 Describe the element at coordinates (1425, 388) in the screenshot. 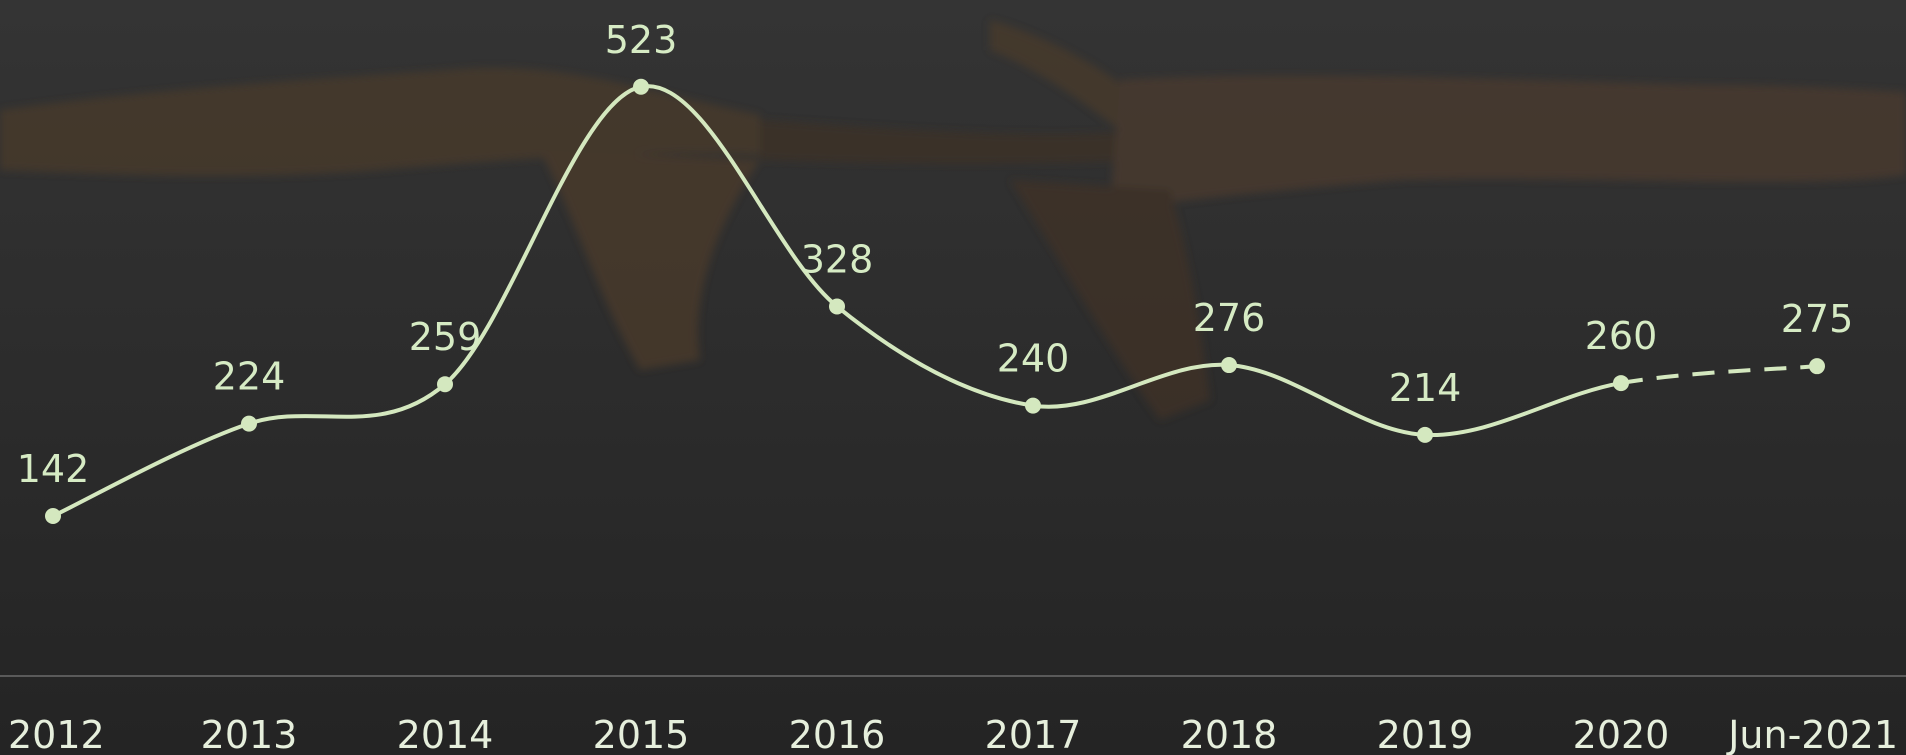

I see `value-label: 214` at that location.